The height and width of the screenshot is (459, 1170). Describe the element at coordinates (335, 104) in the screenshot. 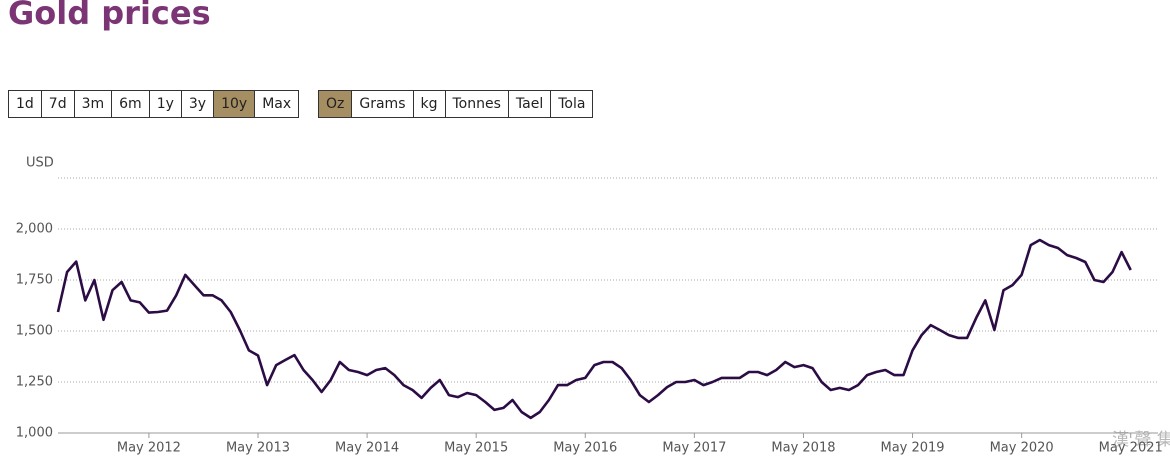

I see `toggle-button: Oz` at that location.